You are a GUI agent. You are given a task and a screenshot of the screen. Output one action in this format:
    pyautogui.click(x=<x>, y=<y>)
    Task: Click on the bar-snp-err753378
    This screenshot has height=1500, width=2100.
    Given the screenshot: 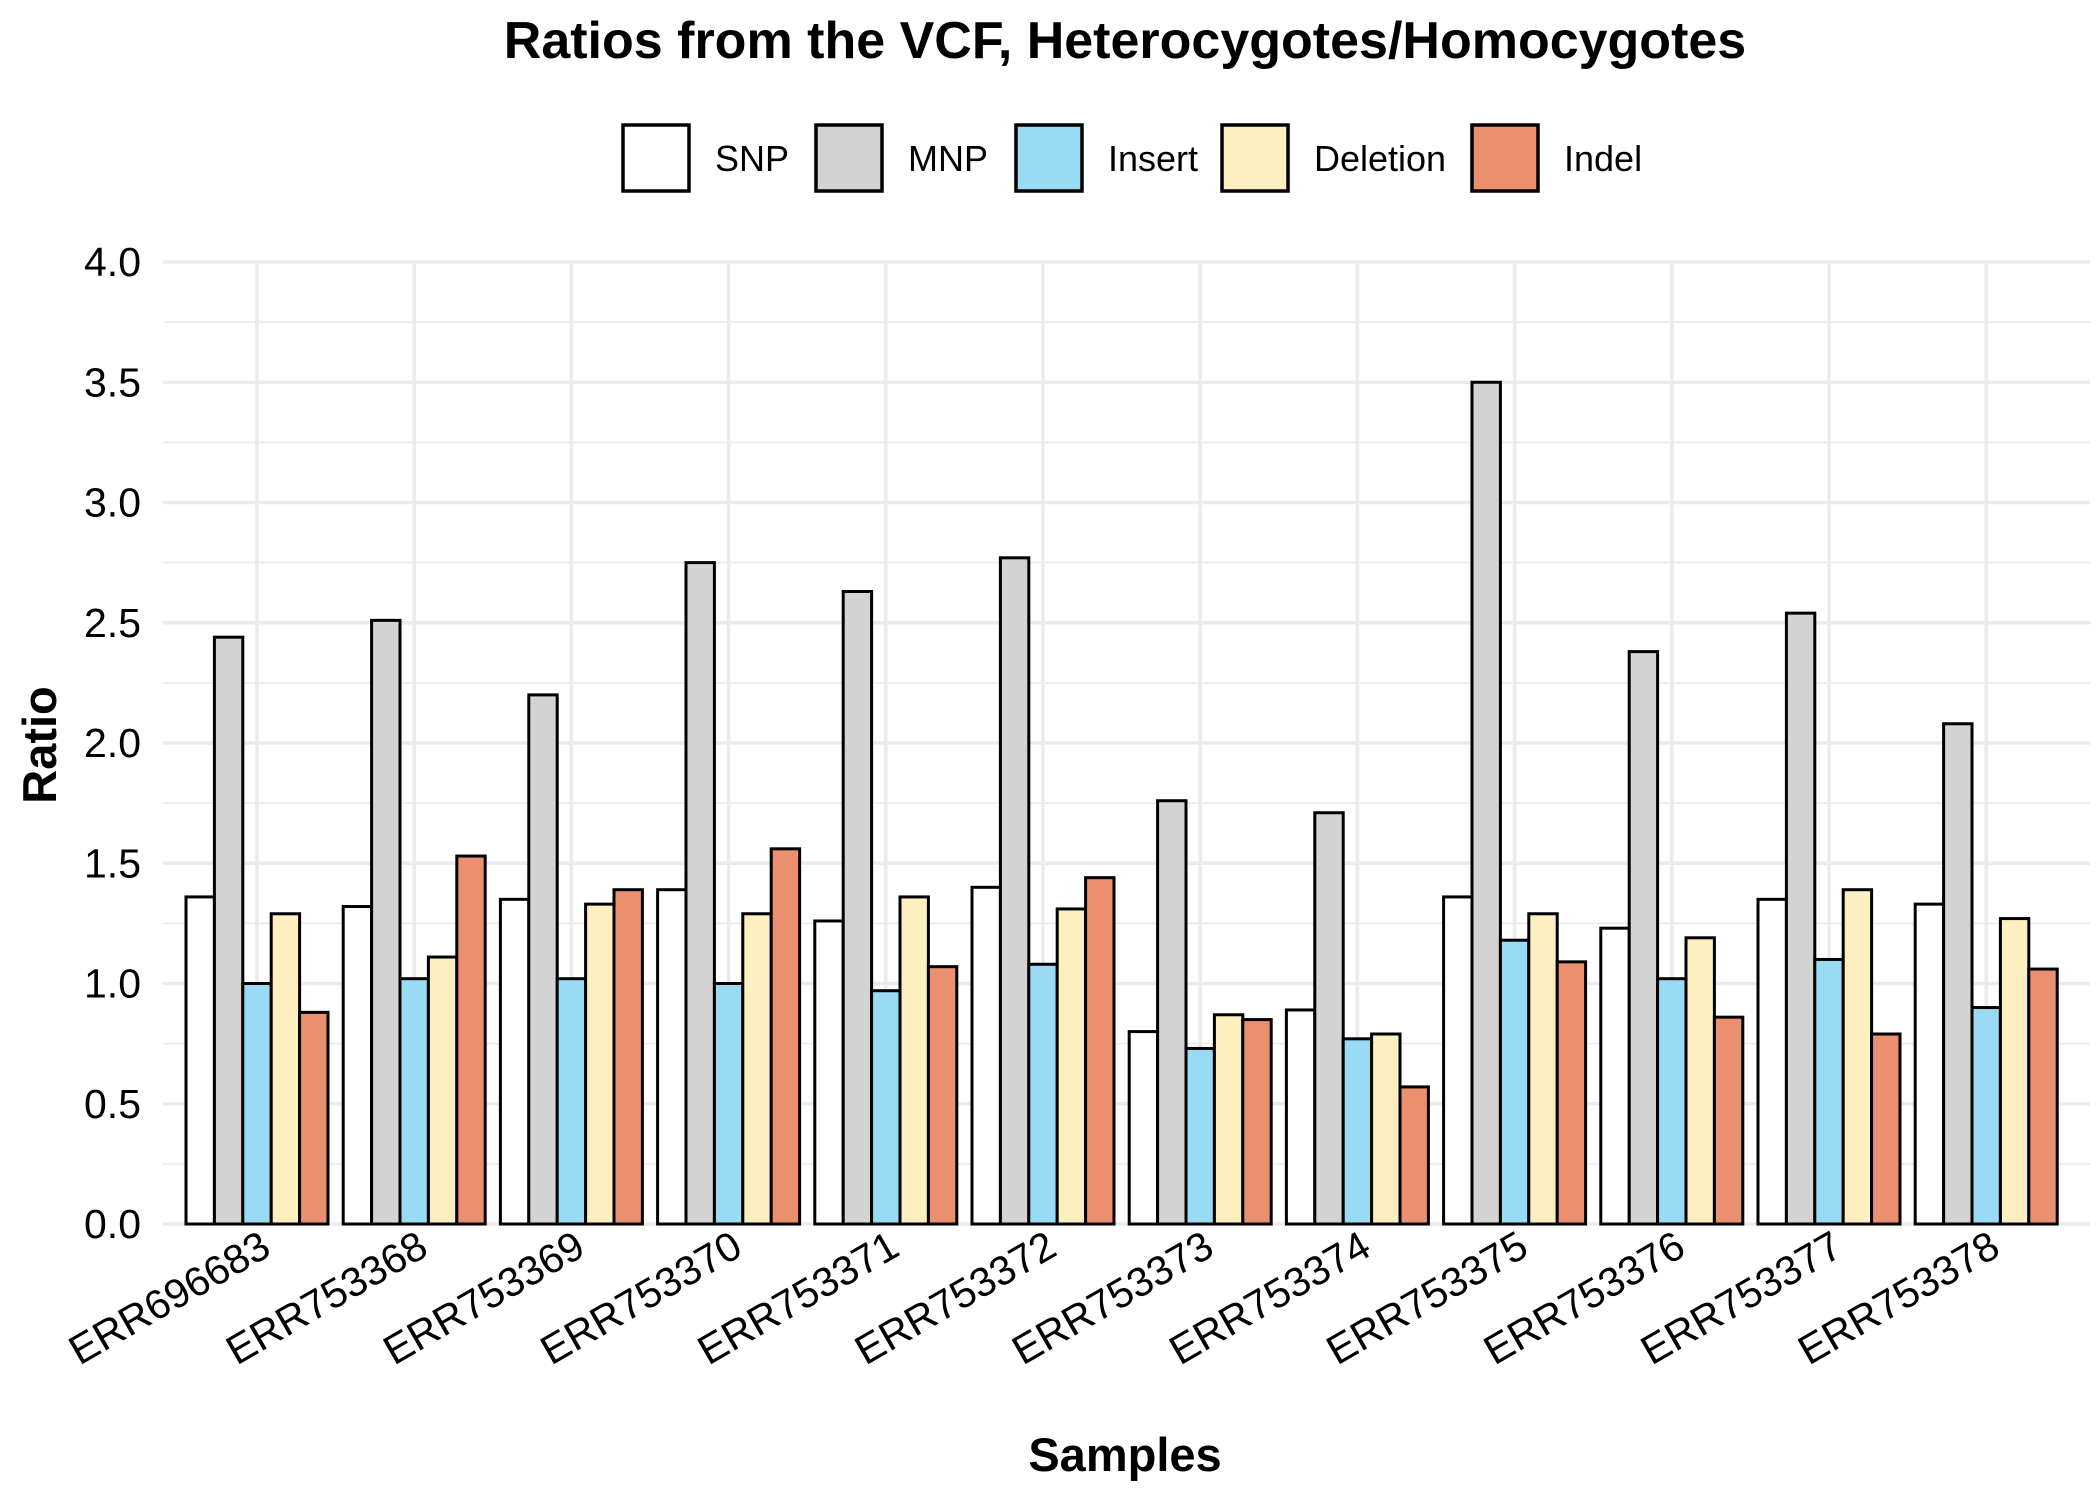 What is the action you would take?
    pyautogui.click(x=1929, y=1064)
    